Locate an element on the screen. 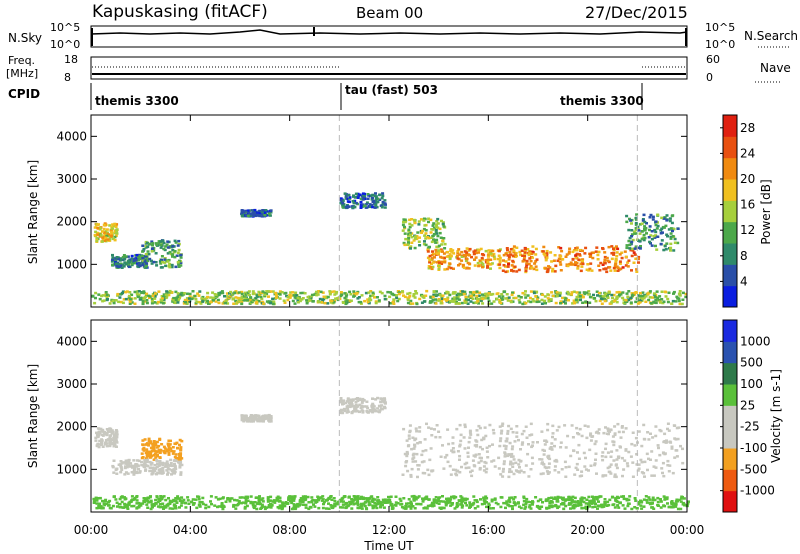 Image resolution: width=800 pixels, height=554 pixels. colorbar-tick-label: 12 is located at coordinates (747, 230).